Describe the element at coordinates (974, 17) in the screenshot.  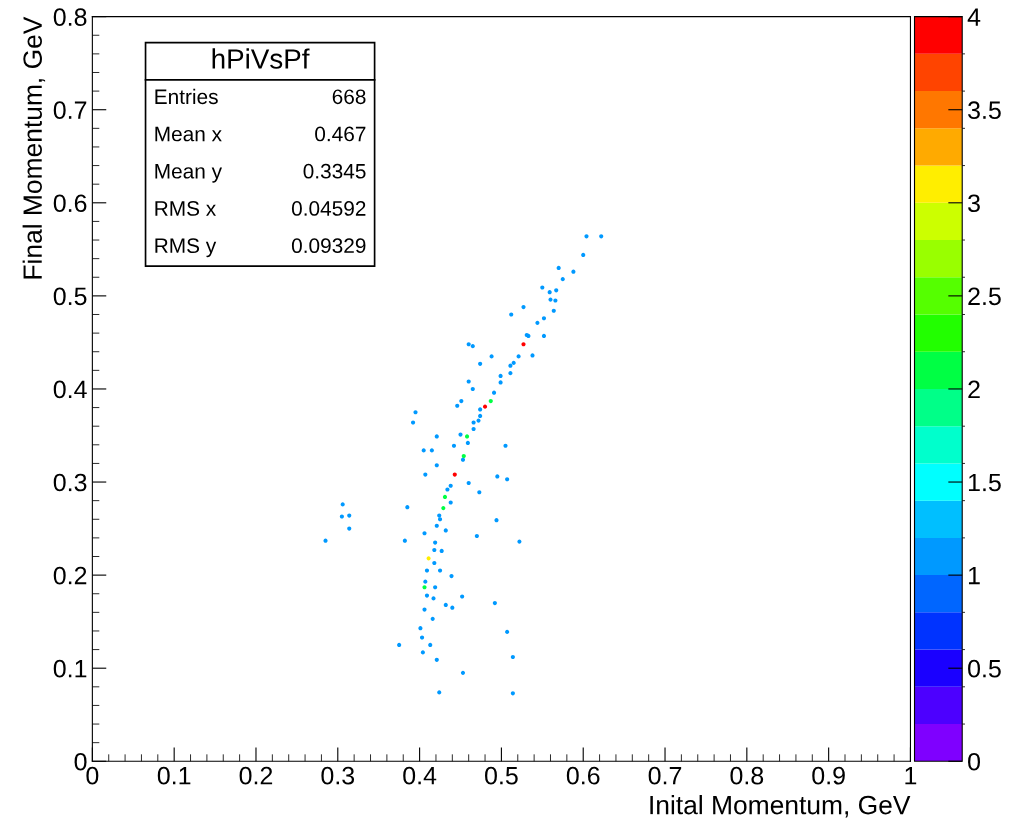
I see `color-bar-label: 4` at that location.